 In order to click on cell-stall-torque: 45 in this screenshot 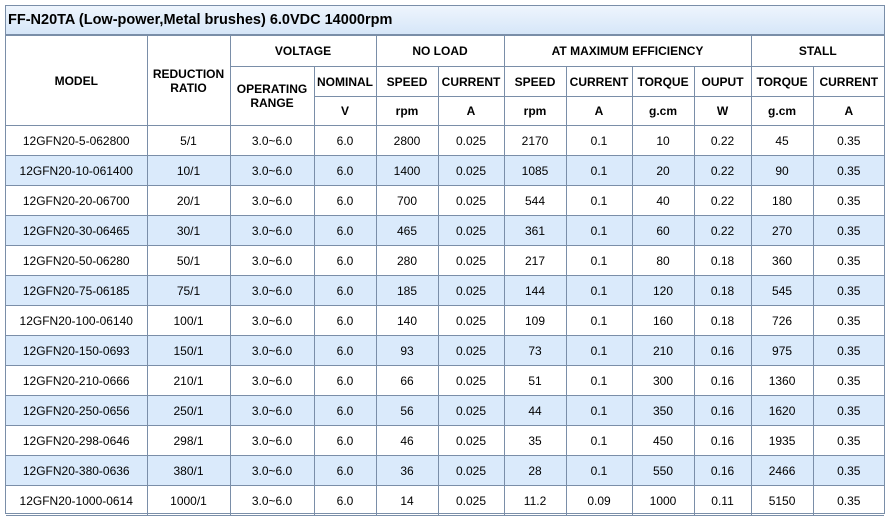, I will do `click(782, 140)`.